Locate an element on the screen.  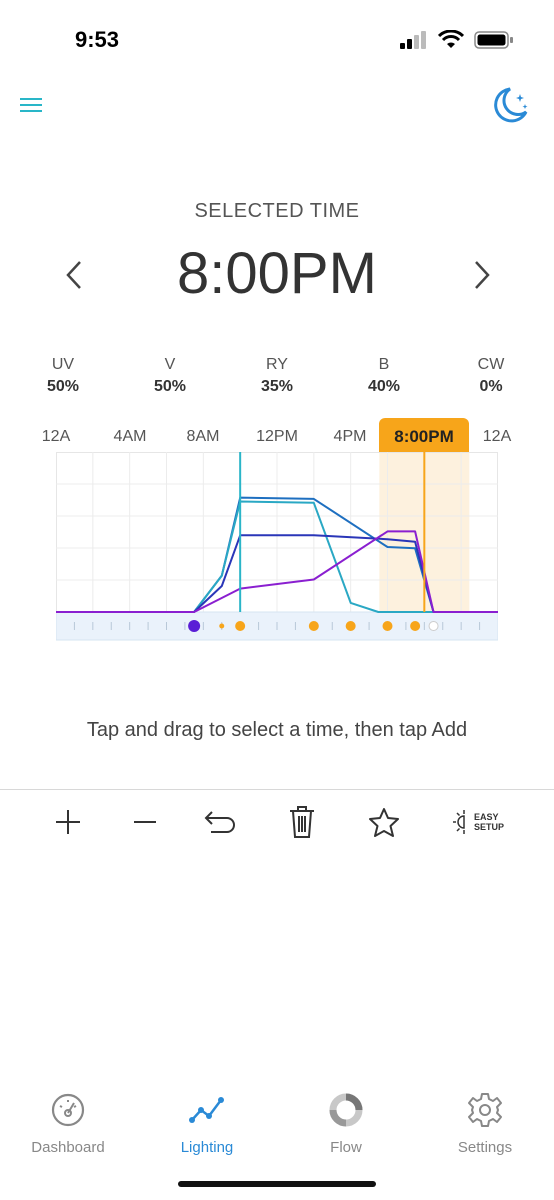
time-tick: 8AM is located at coordinates (203, 436).